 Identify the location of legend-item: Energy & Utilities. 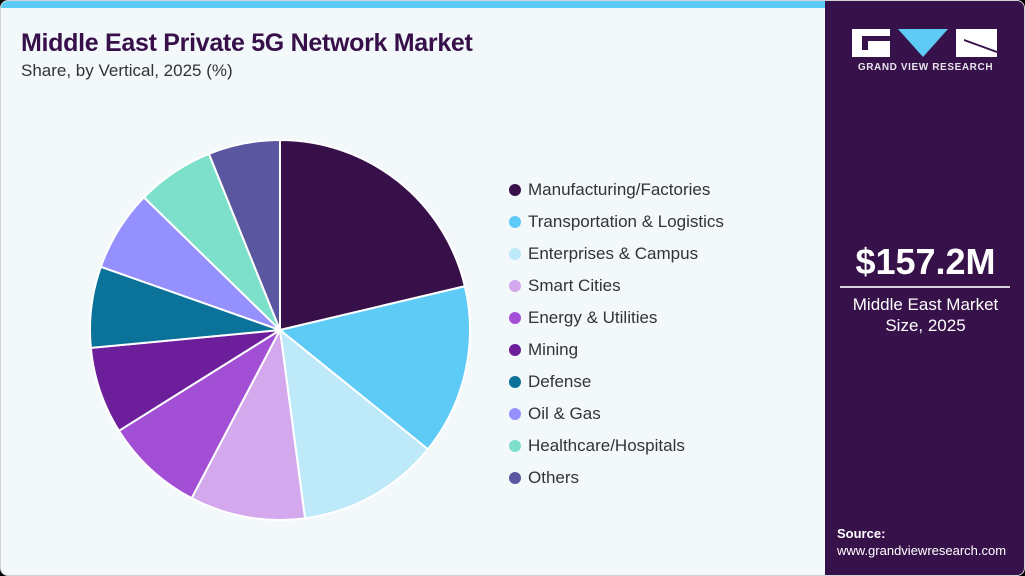
(616, 318).